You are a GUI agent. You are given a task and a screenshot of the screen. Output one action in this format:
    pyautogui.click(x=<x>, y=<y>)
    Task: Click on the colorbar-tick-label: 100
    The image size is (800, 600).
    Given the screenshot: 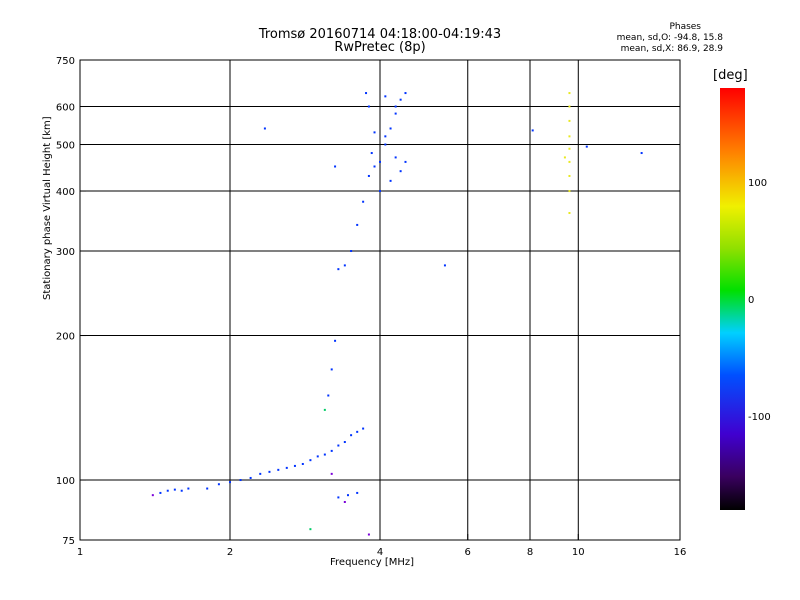 What is the action you would take?
    pyautogui.click(x=757, y=183)
    